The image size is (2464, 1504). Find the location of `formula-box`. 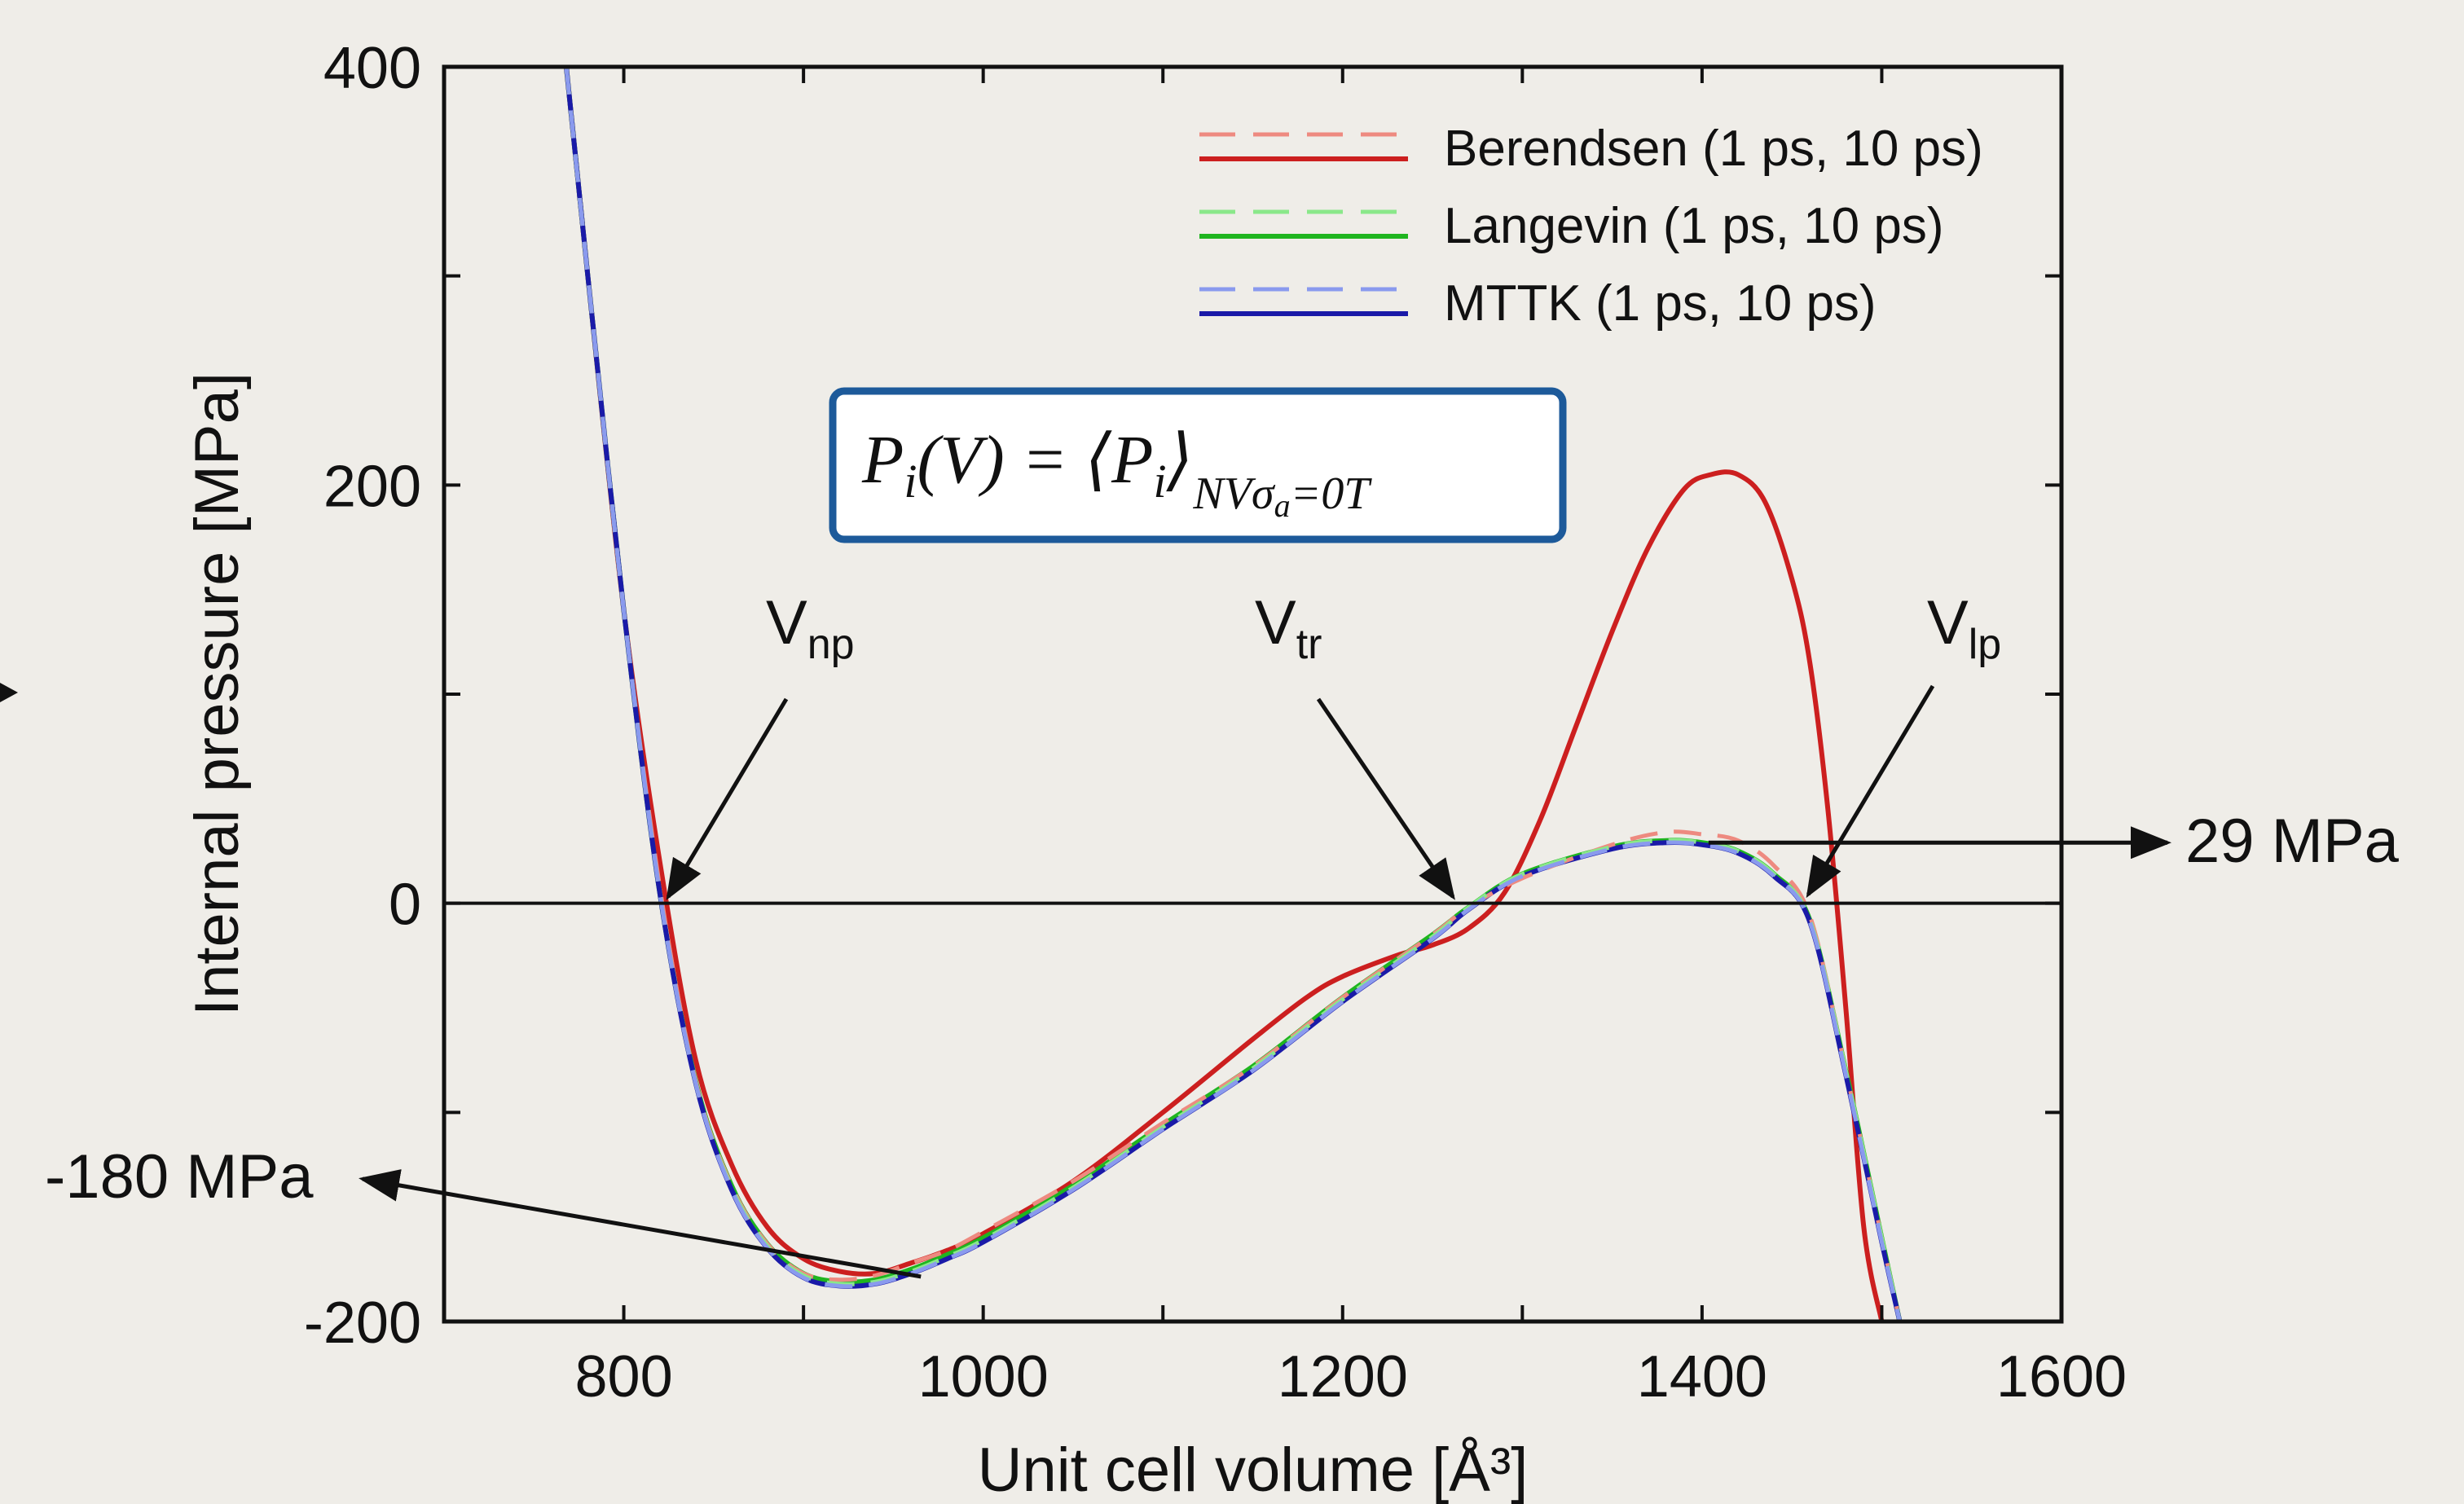

formula-box is located at coordinates (1198, 465).